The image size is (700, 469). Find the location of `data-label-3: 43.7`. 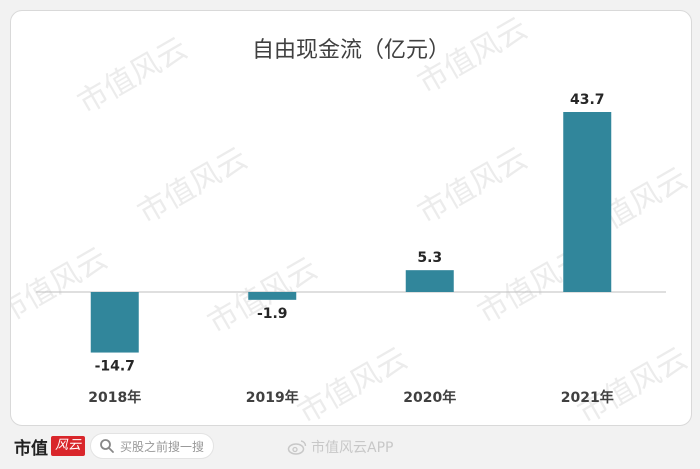

data-label-3: 43.7 is located at coordinates (587, 100).